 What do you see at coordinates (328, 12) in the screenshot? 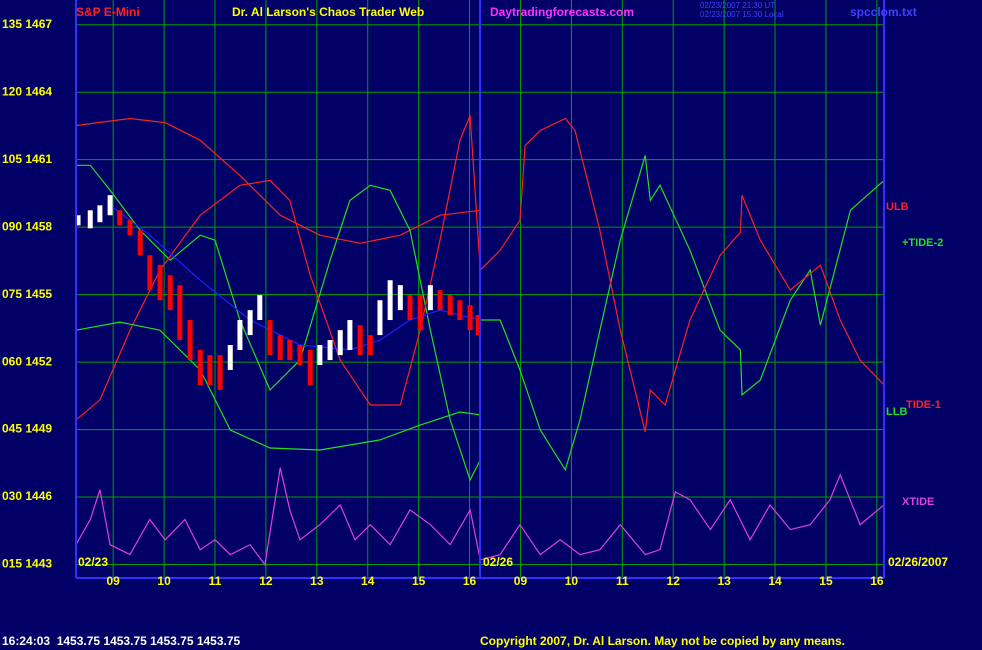
I see `chart-title: Dr. Al Larson's Chaos Trader Web` at bounding box center [328, 12].